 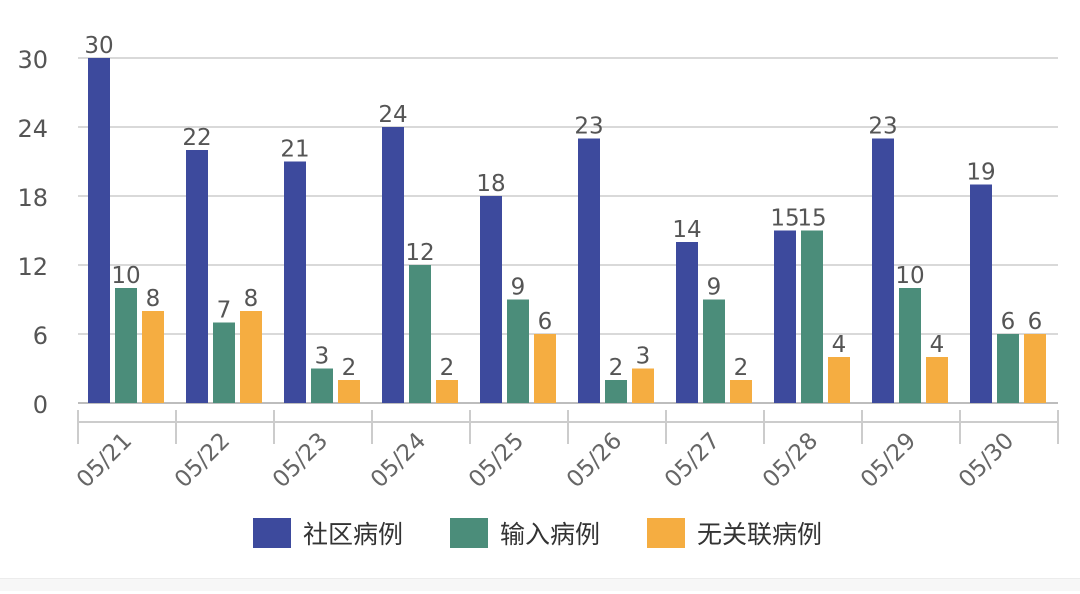 I want to click on bar-value-label: 22, so click(x=196, y=138).